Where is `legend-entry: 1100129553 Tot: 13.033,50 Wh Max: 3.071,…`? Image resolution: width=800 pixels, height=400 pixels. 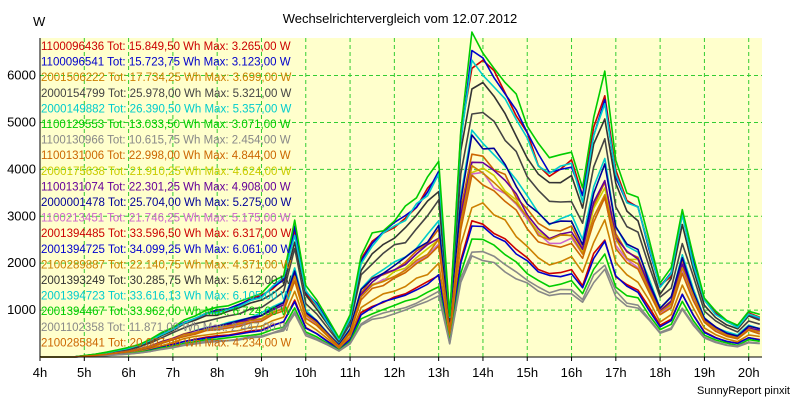 legend-entry: 1100129553 Tot: 13.033,50 Wh Max: 3.071,… is located at coordinates (166, 125).